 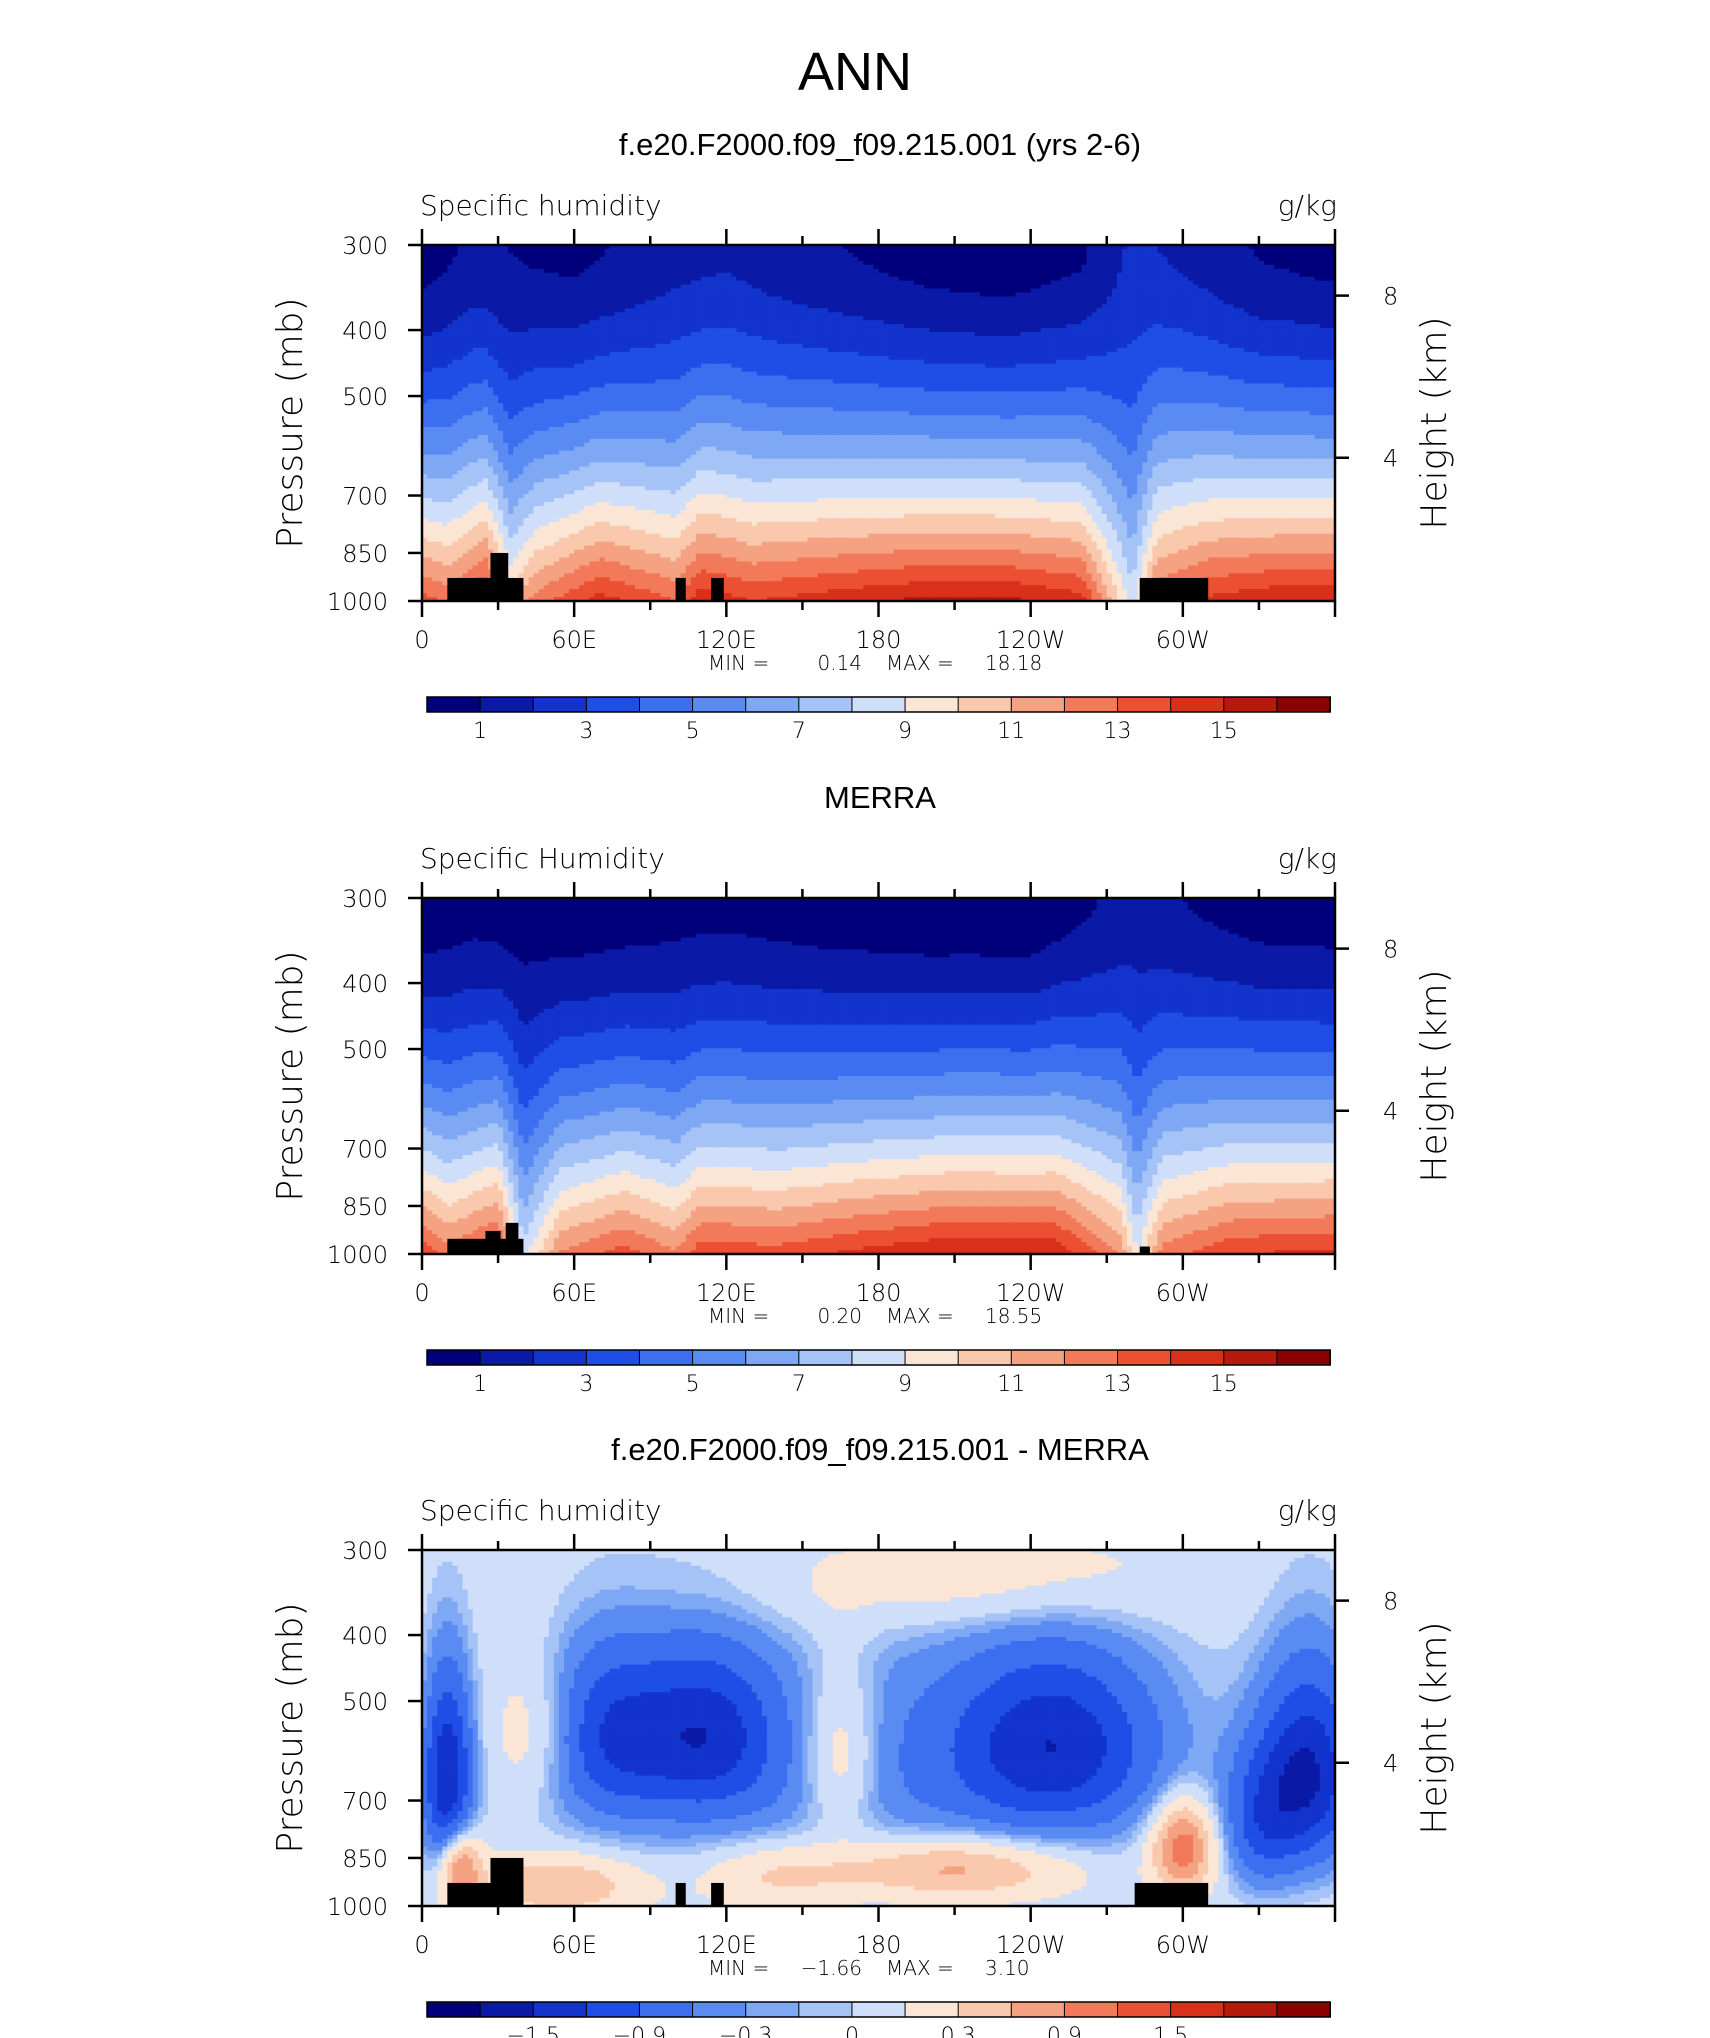 What do you see at coordinates (880, 144) in the screenshot?
I see `panel-title: f.e20.F2000.f09_f09.215.001 (yrs 2-6)` at bounding box center [880, 144].